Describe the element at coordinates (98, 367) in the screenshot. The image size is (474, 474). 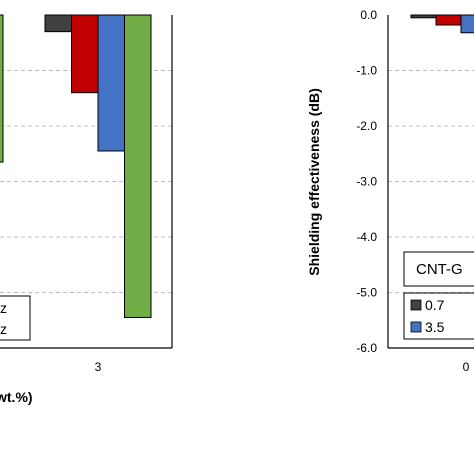
I see `left-x-tick-label: 3` at that location.